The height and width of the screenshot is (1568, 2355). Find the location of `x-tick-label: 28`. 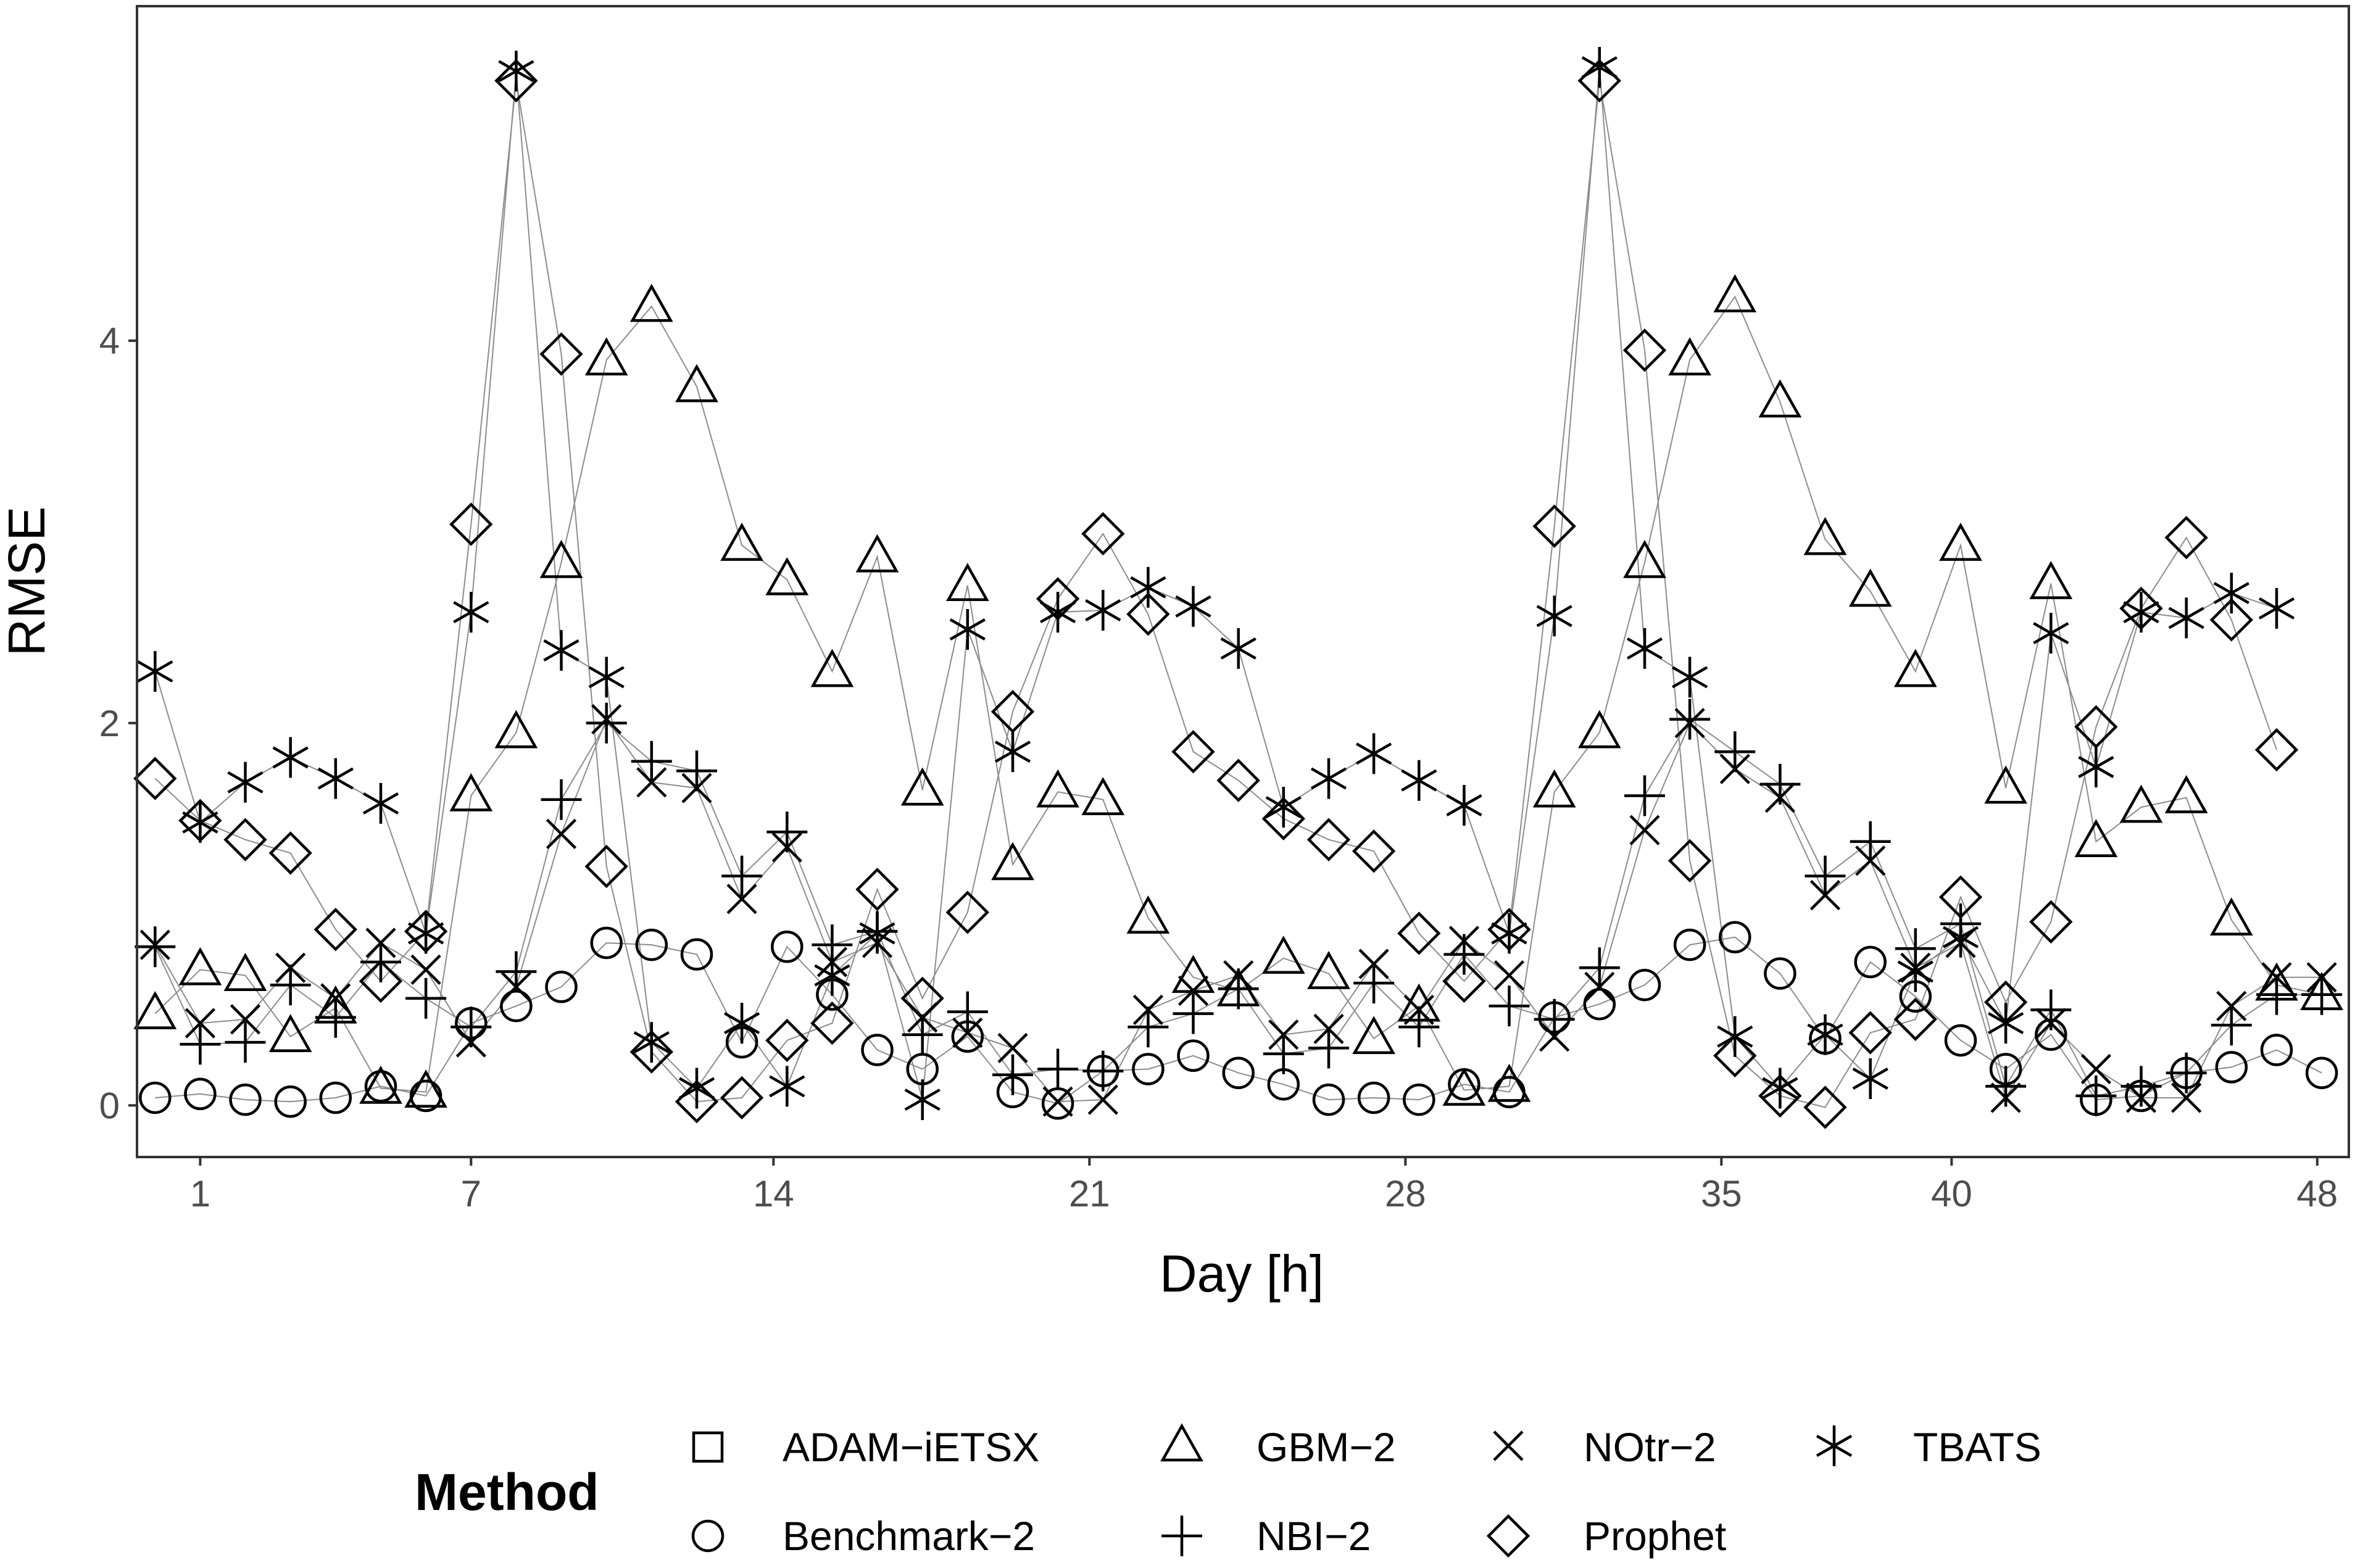

x-tick-label: 28 is located at coordinates (1405, 1193).